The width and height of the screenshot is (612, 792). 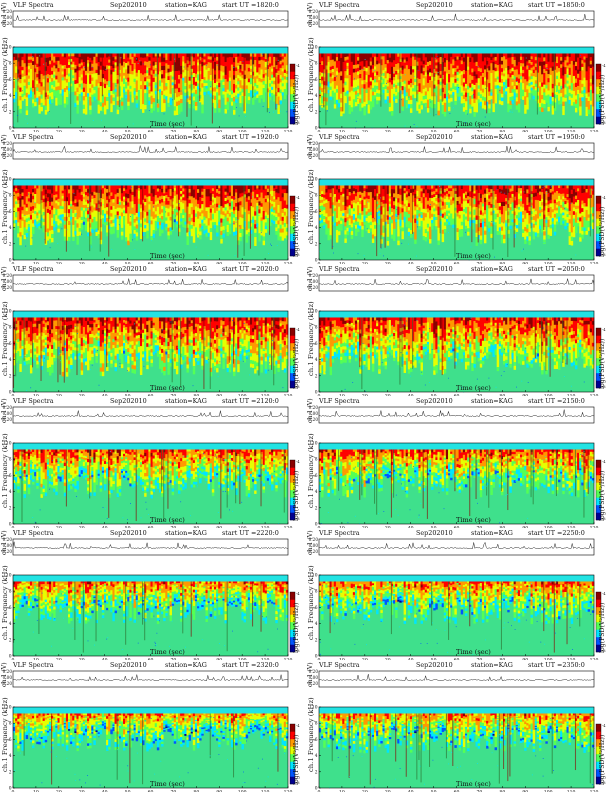 What do you see at coordinates (253, 76) in the screenshot?
I see `sferic-streak` at bounding box center [253, 76].